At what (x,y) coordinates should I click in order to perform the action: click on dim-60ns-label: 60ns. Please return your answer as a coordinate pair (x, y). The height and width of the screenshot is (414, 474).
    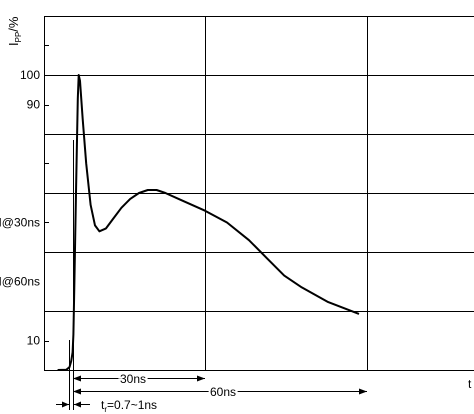
    Looking at the image, I should click on (223, 392).